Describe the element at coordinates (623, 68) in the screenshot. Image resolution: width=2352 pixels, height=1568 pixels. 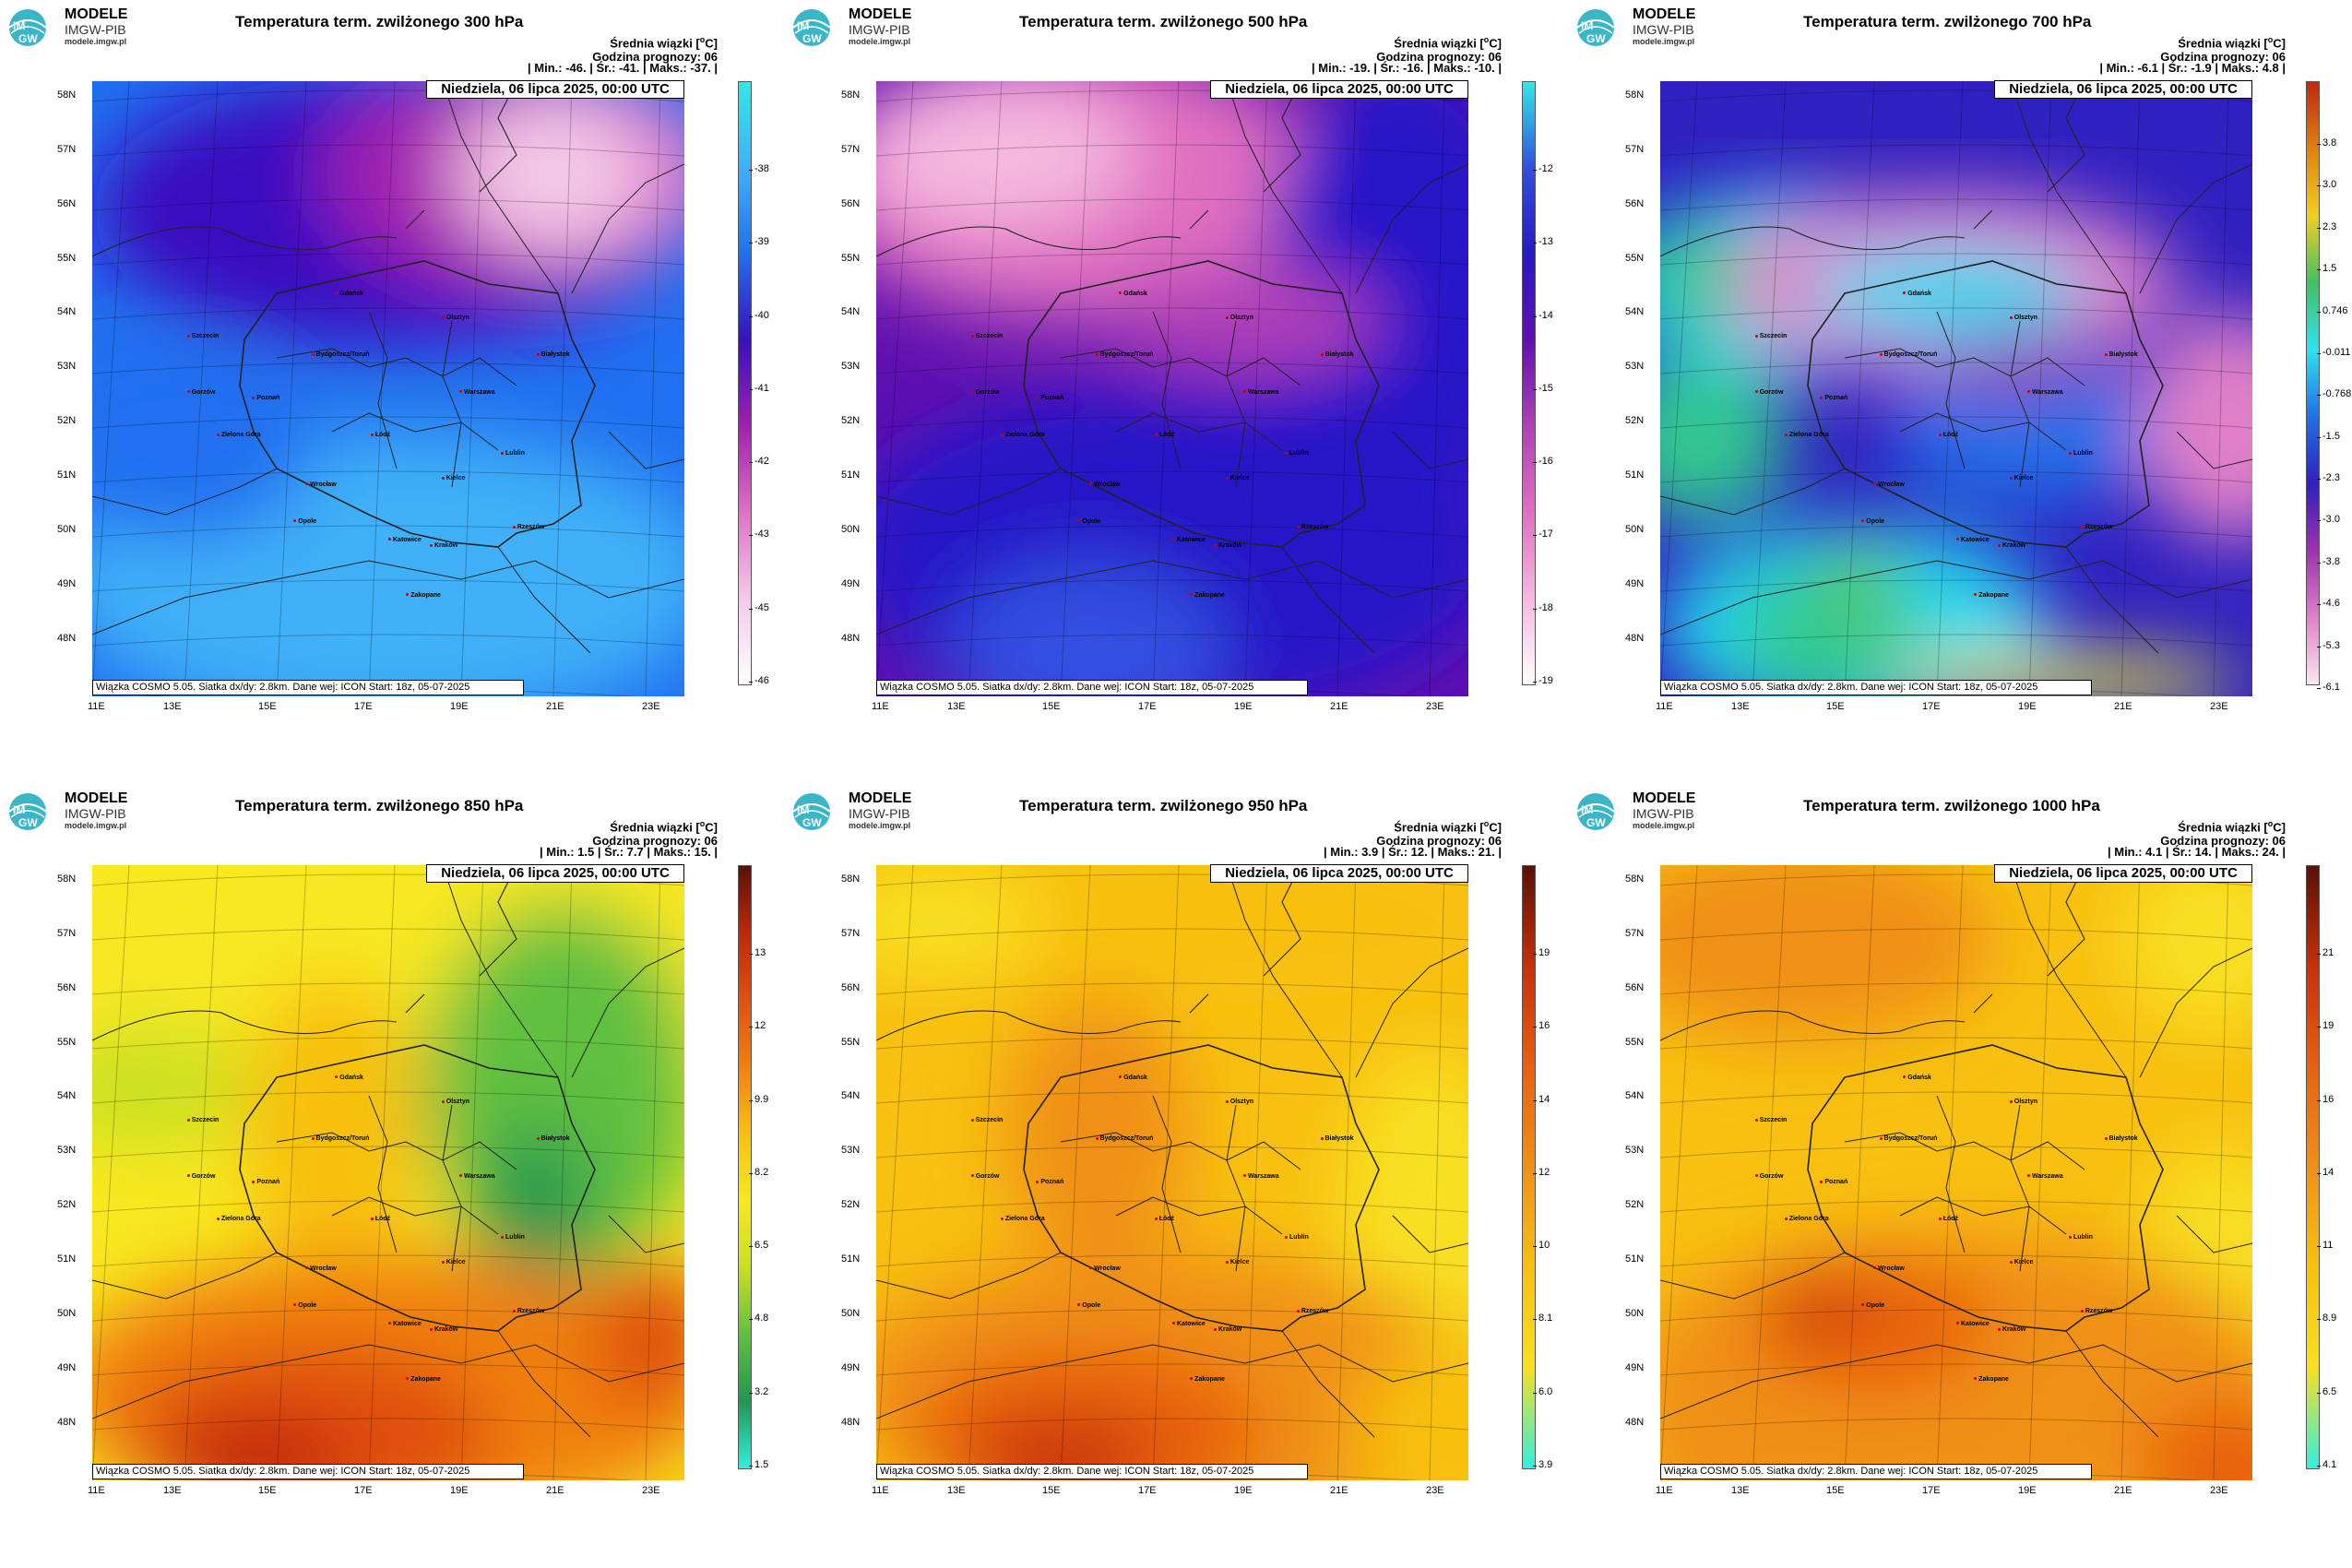
I see `stats-line: | Min.: -46. | Śr.: -41. | Maks.: -37. |` at that location.